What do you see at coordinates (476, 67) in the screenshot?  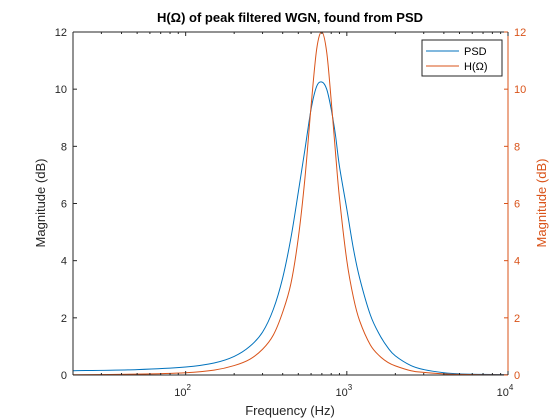 I see `legend-label: H(Ω)` at bounding box center [476, 67].